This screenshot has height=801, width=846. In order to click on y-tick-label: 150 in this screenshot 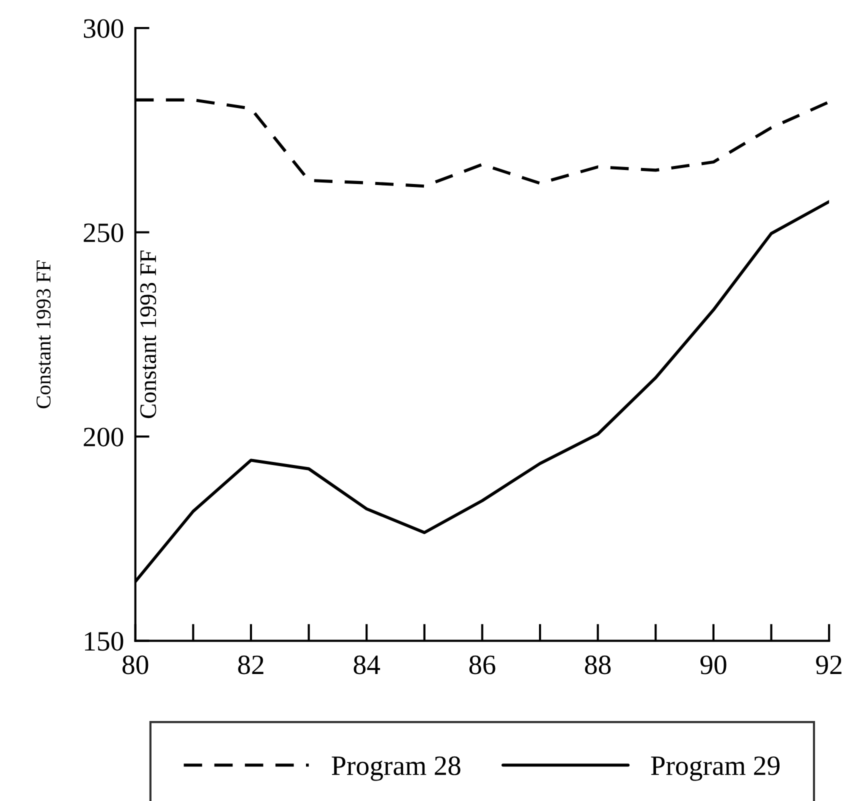, I will do `click(104, 641)`.